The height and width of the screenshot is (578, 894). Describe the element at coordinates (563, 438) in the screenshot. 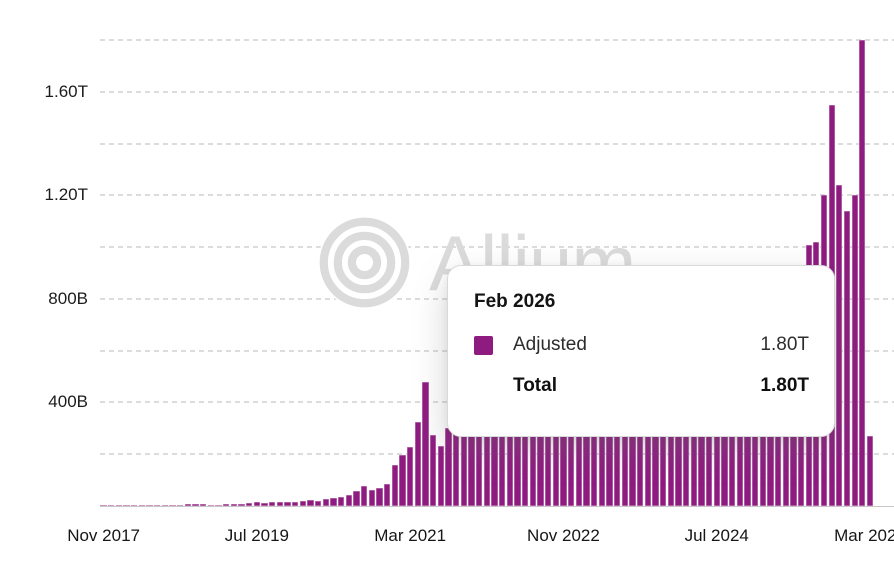

I see `bar-nov-2022` at that location.